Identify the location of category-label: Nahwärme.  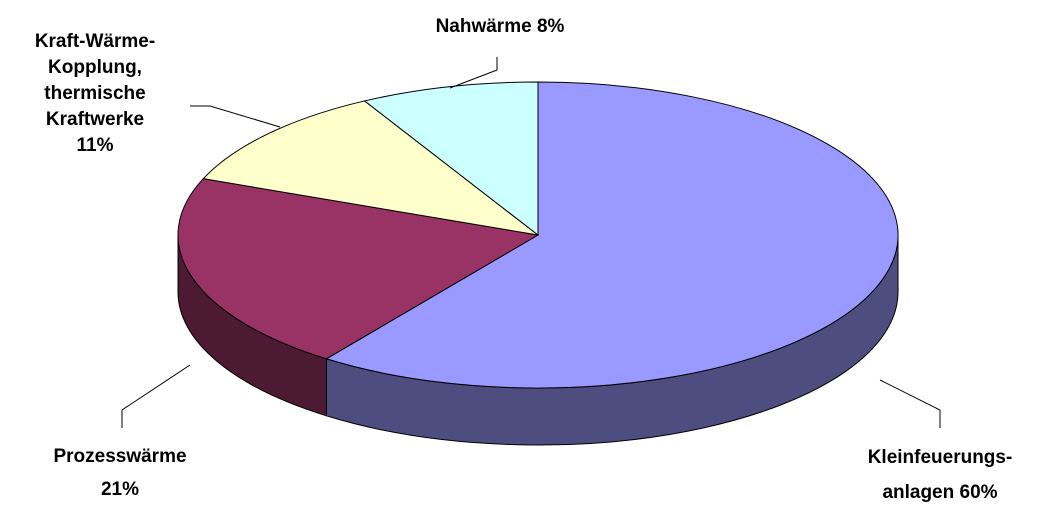
(483, 26).